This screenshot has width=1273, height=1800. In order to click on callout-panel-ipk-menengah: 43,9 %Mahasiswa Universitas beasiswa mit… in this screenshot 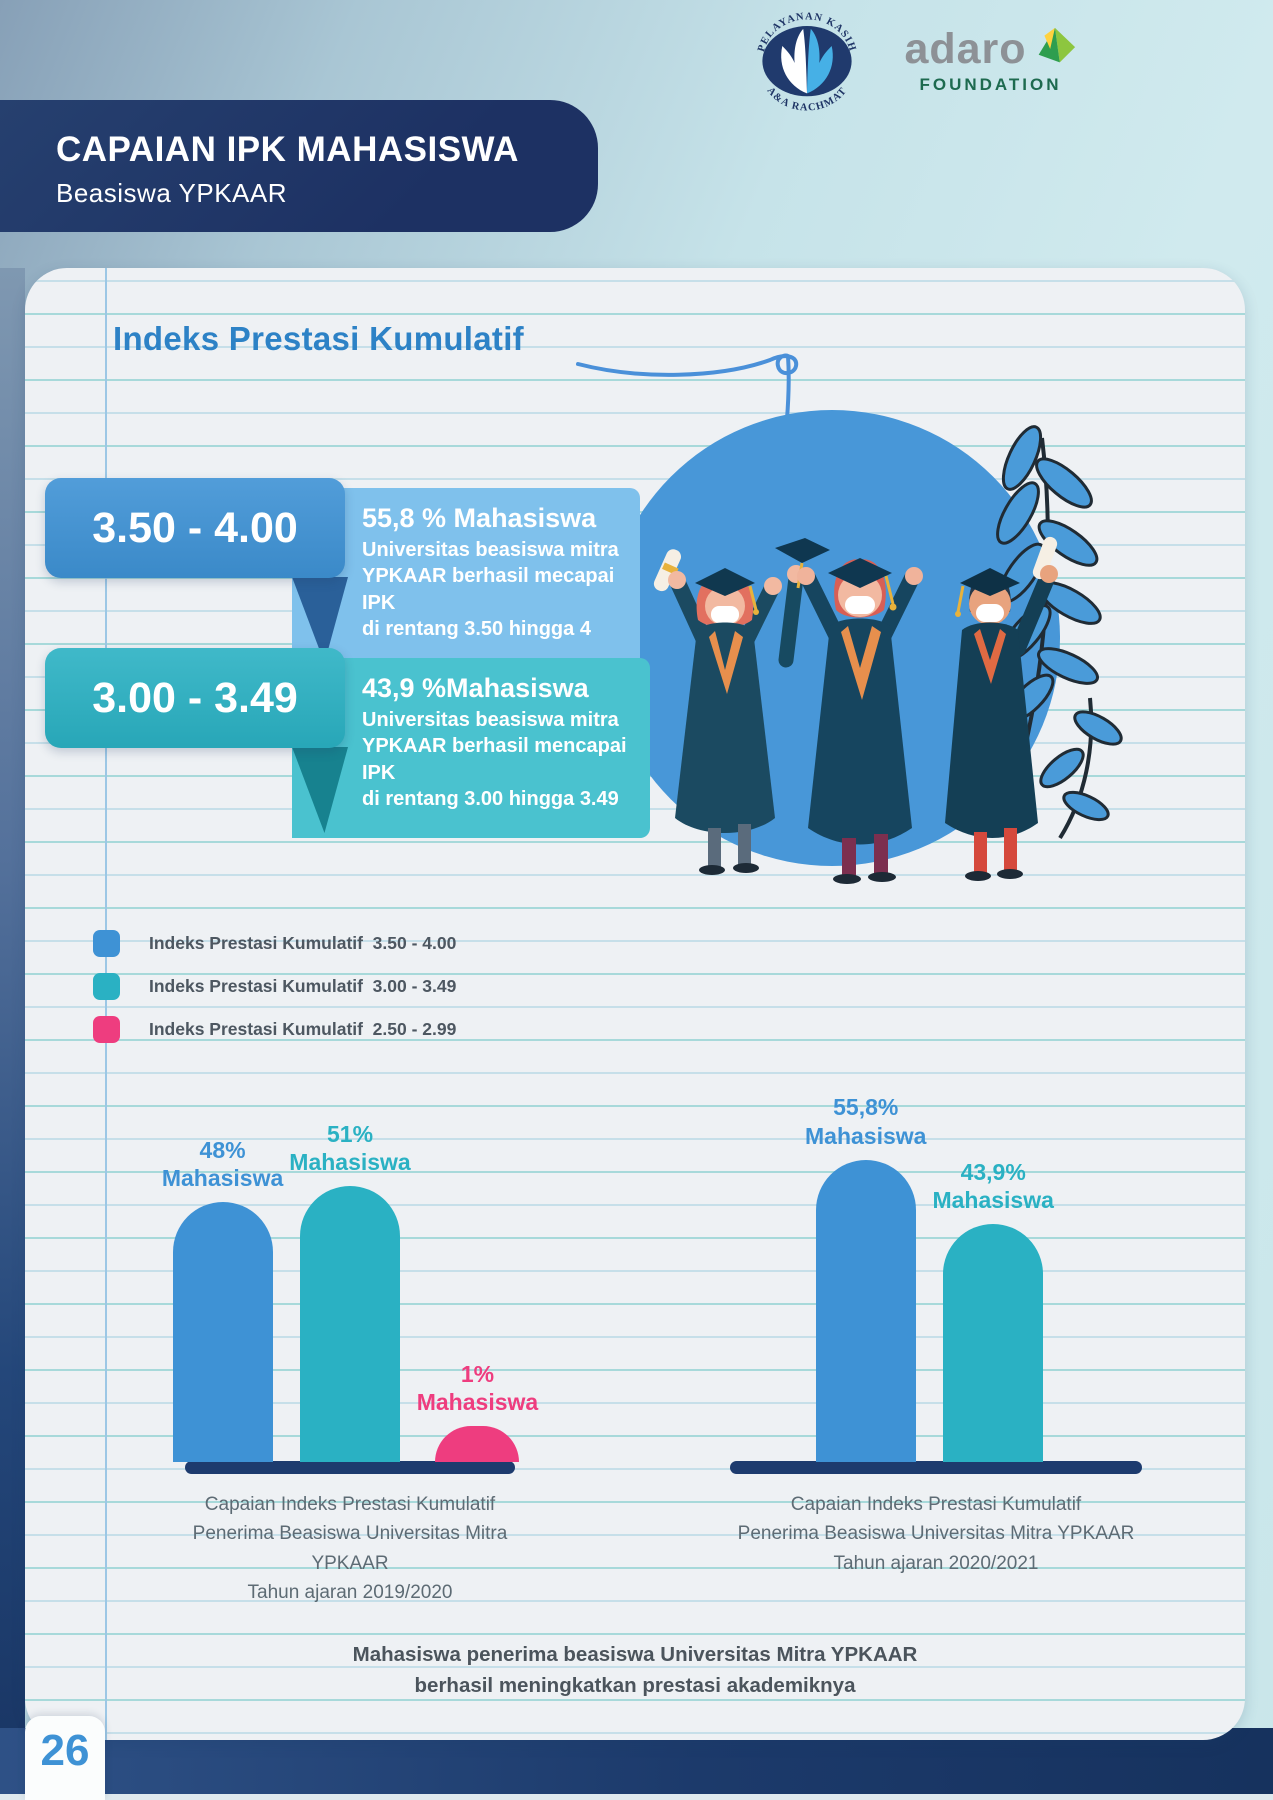, I will do `click(471, 748)`.